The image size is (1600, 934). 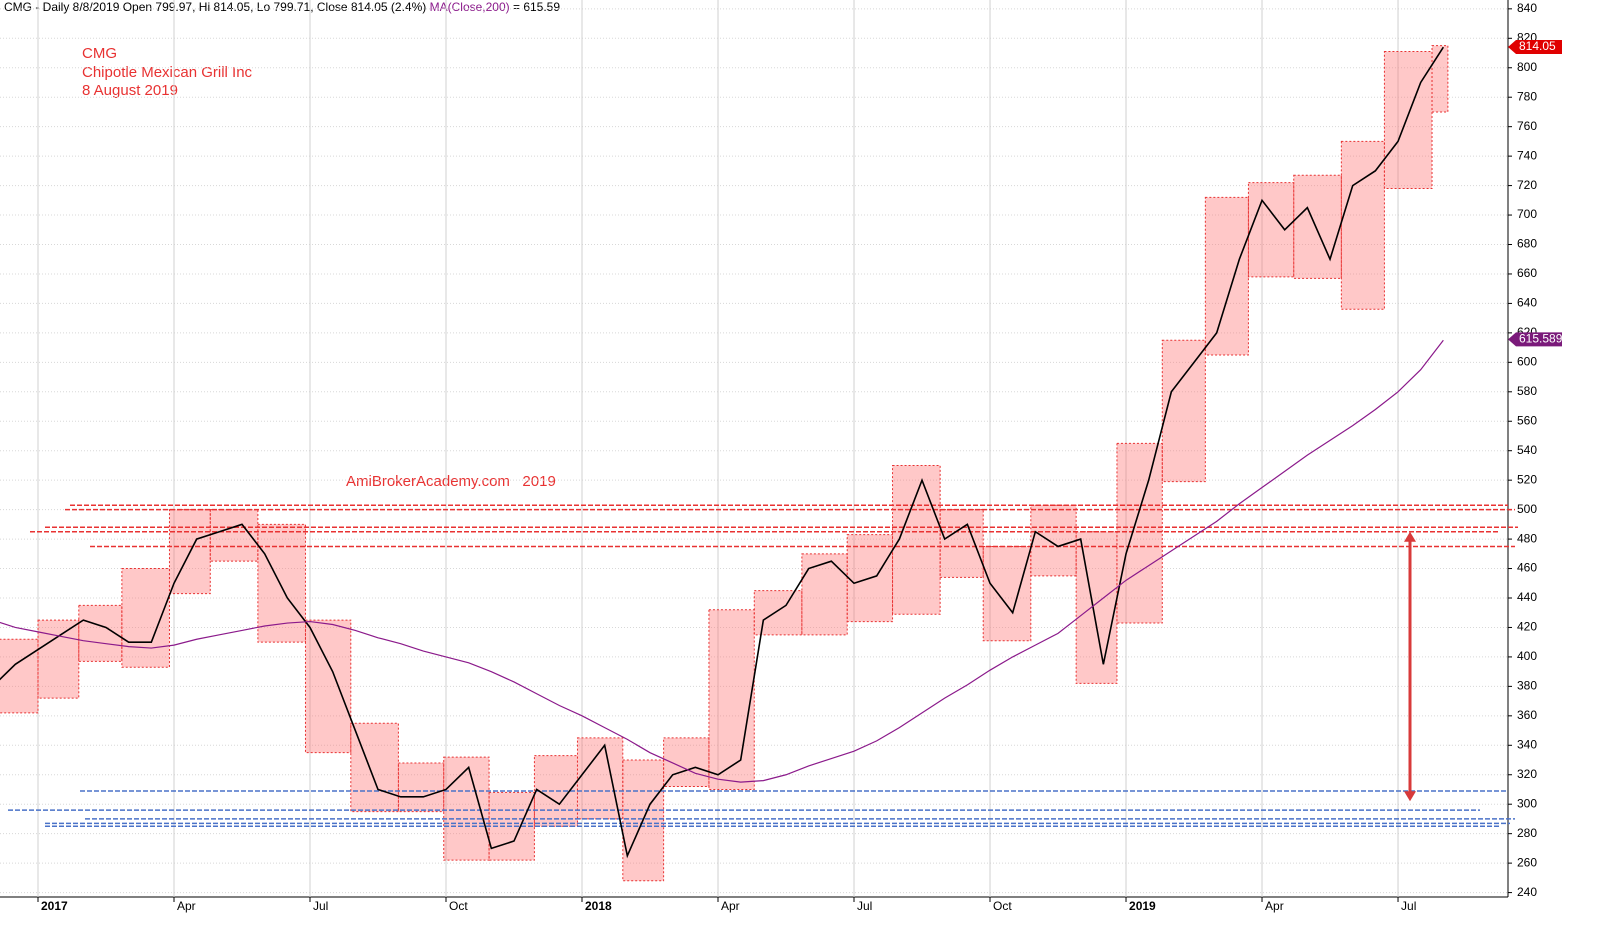 What do you see at coordinates (1537, 46) in the screenshot?
I see `last-price-tag-label: 814.05` at bounding box center [1537, 46].